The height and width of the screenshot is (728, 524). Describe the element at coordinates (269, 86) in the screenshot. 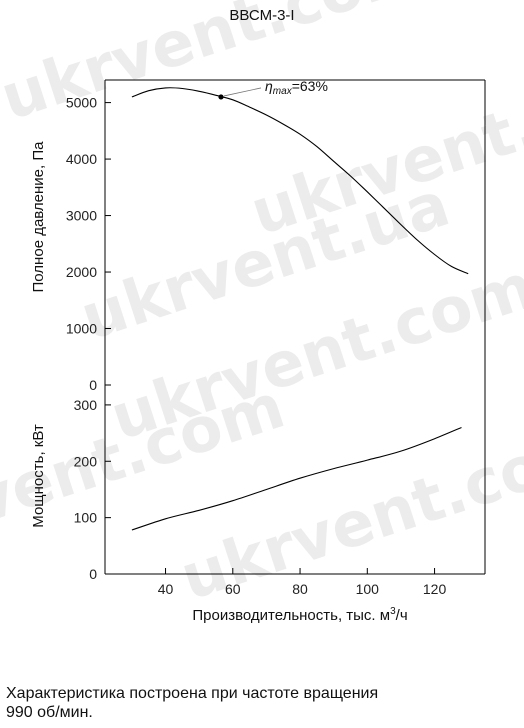

I see `eta-symbol: η` at that location.